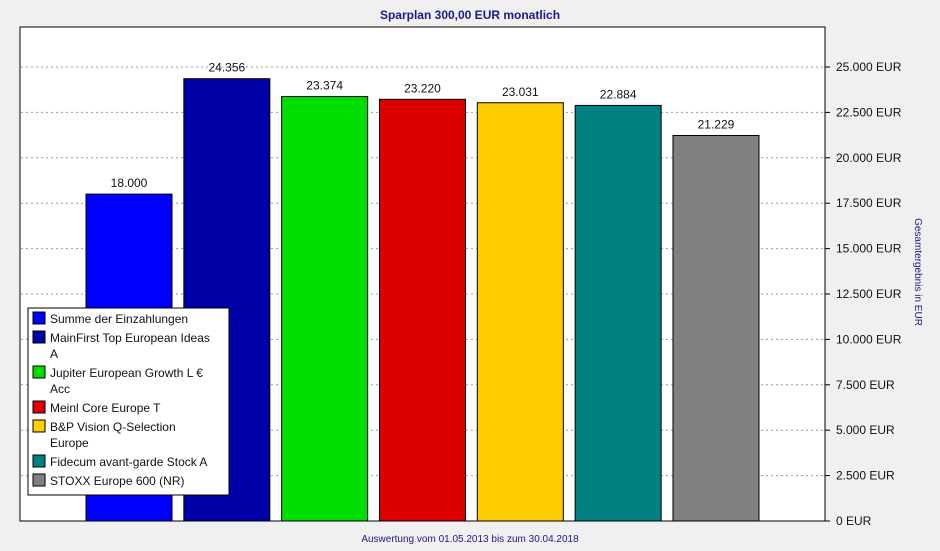  Describe the element at coordinates (126, 373) in the screenshot. I see `legend-label: Jupiter European Growth L €` at that location.